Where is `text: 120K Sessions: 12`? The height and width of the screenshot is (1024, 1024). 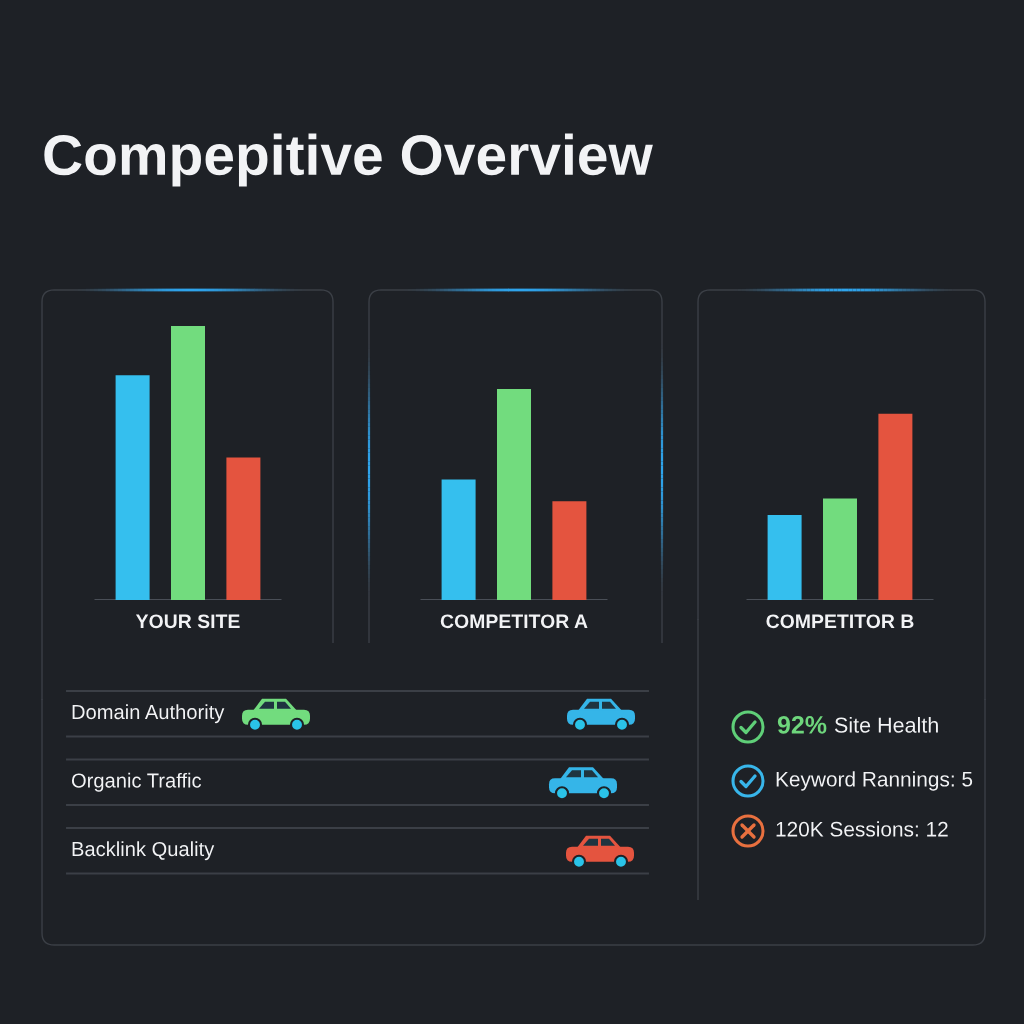 text: 120K Sessions: 12 is located at coordinates (862, 829).